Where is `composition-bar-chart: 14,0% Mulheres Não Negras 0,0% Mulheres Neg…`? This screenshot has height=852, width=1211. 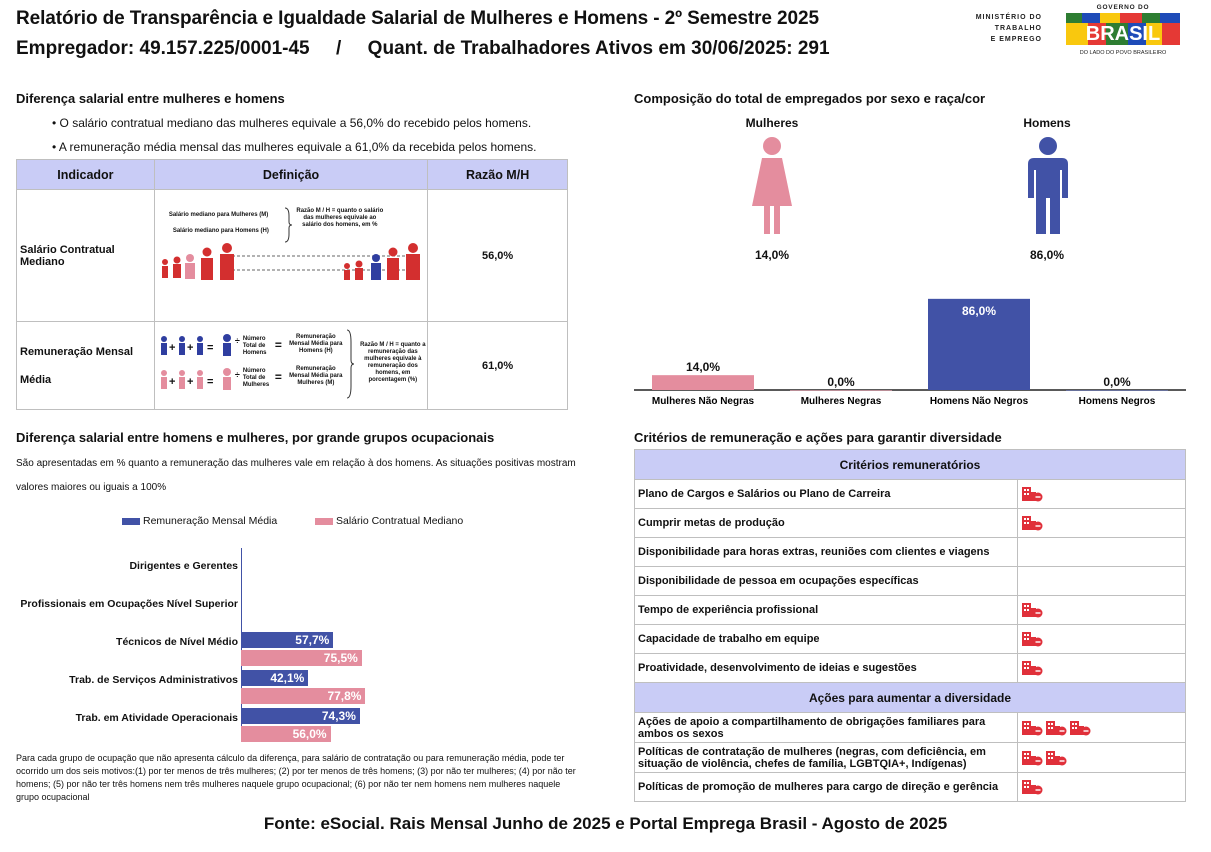
composition-bar-chart: 14,0% Mulheres Não Negras 0,0% Mulheres Neg… is located at coordinates (910, 352).